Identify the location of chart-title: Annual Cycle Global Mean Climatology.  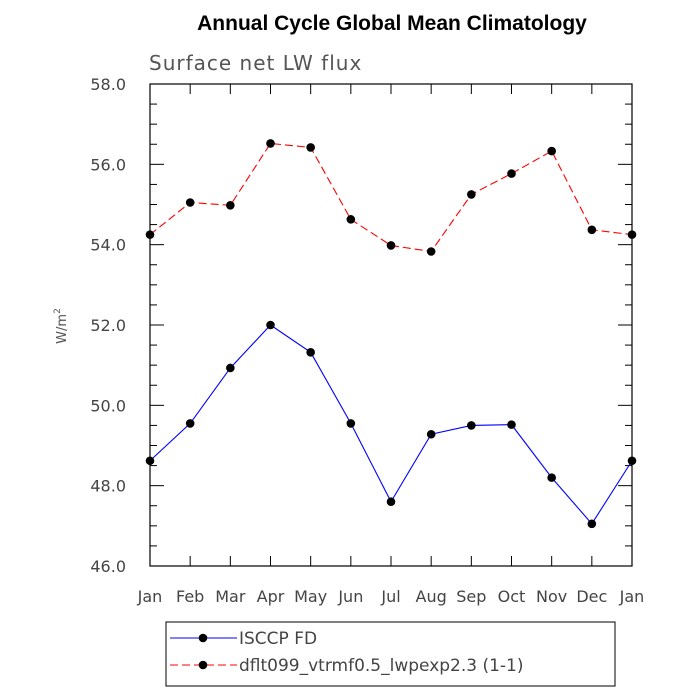
(392, 23).